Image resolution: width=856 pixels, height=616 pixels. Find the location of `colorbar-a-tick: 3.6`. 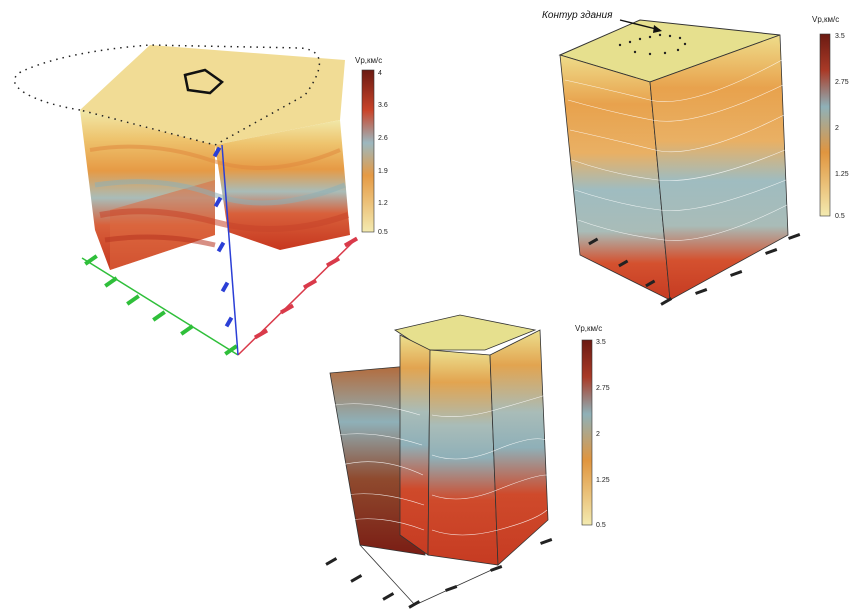

colorbar-a-tick: 3.6 is located at coordinates (383, 105).